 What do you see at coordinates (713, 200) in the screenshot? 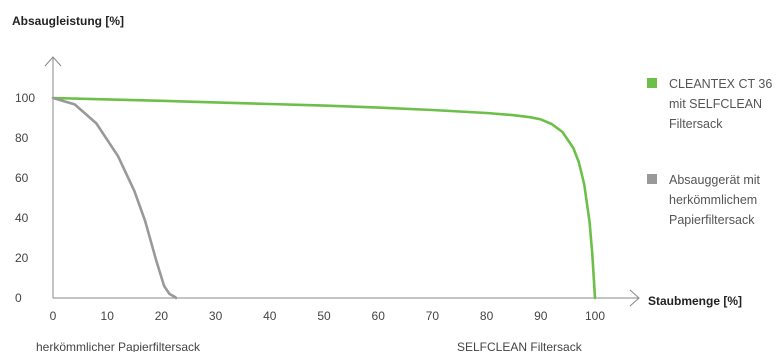
I see `legend-entry-text: herkömmlichem` at bounding box center [713, 200].